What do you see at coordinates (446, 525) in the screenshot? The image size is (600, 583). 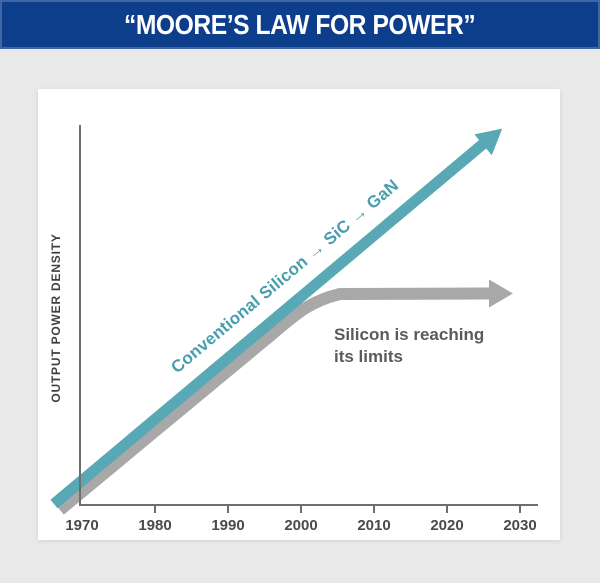 I see `x-label-2020: 2020` at bounding box center [446, 525].